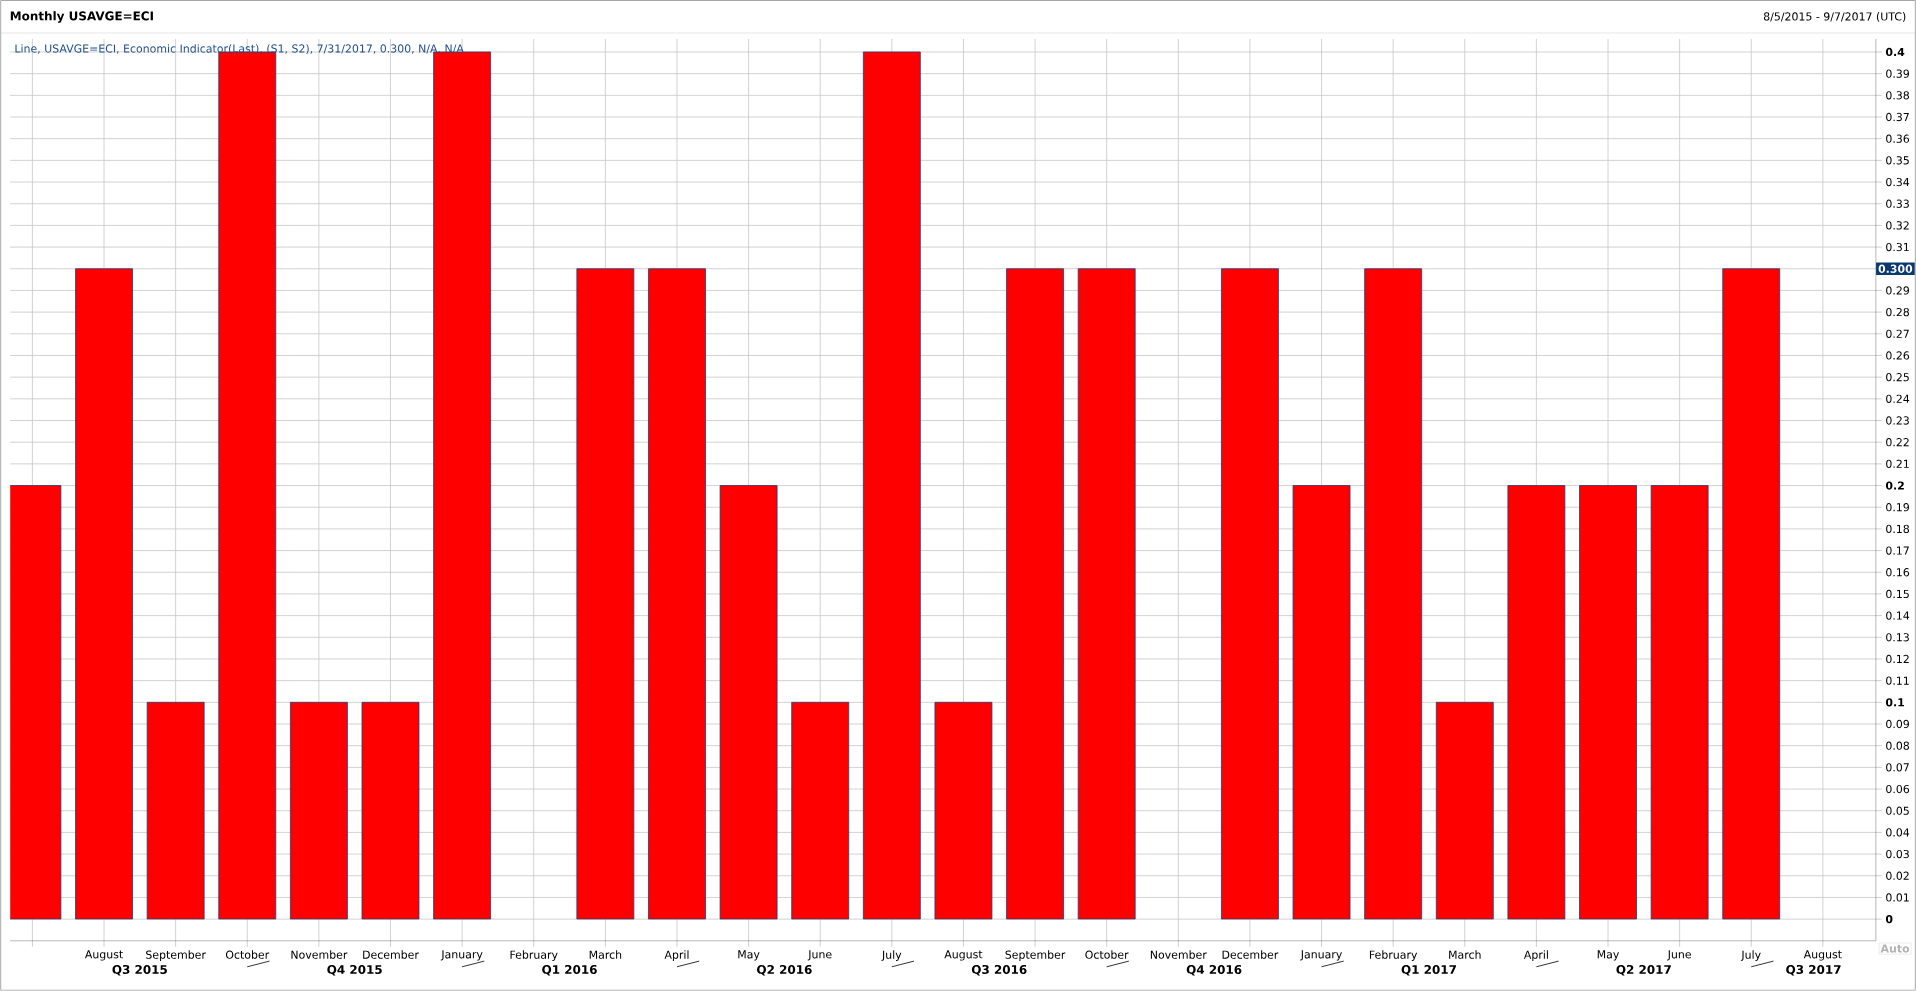  I want to click on y-tick-label: 0.35, so click(1897, 160).